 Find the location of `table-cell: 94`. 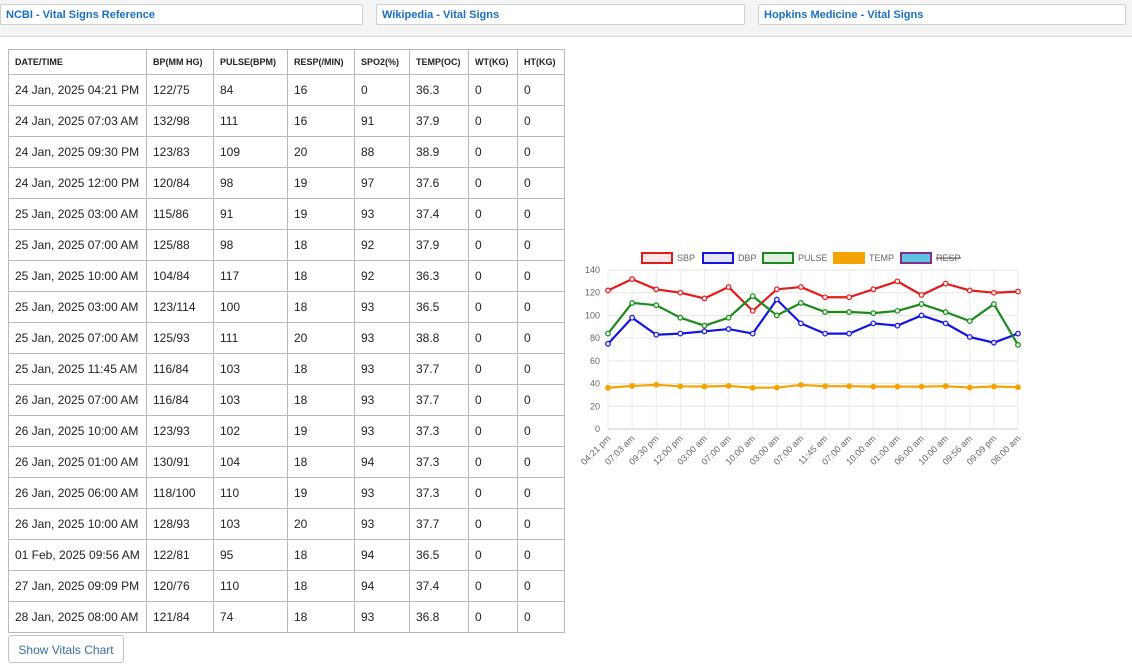

table-cell: 94 is located at coordinates (382, 462).